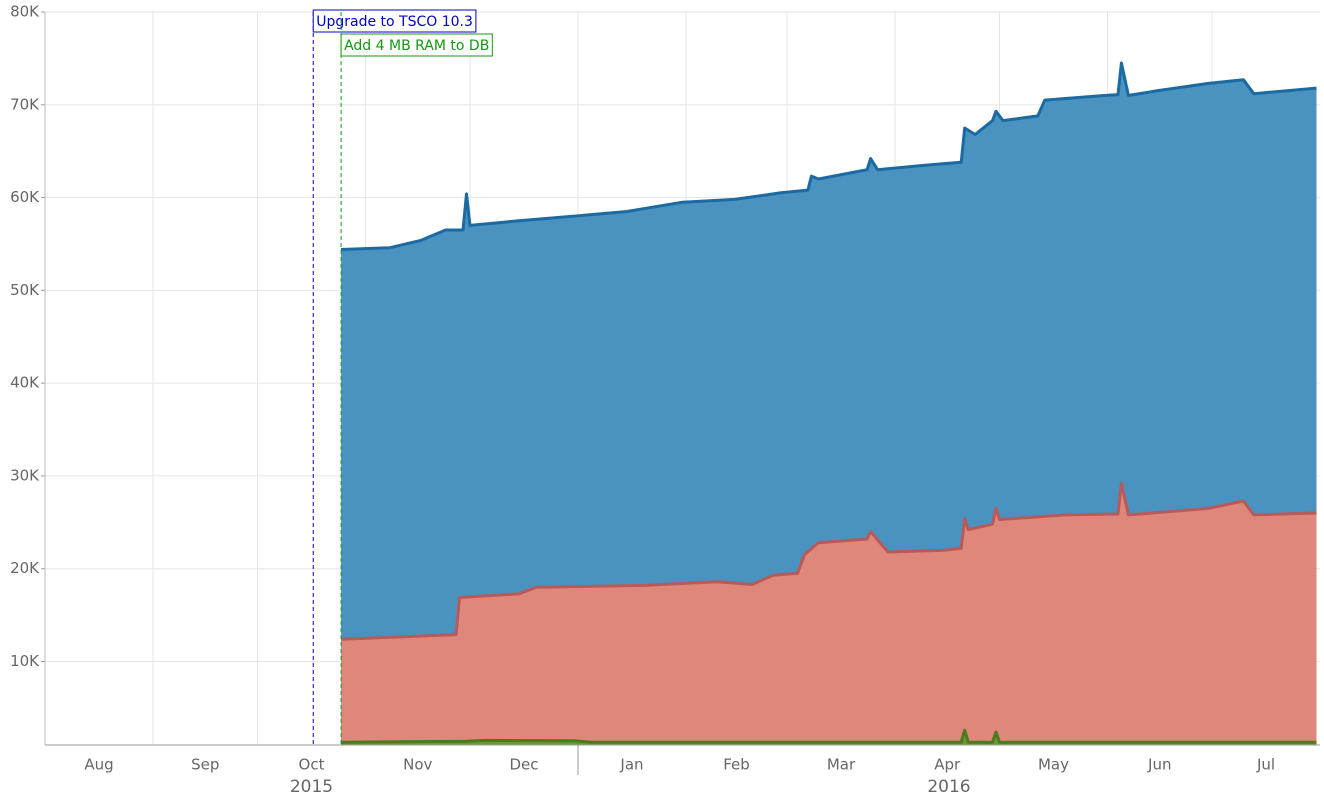  What do you see at coordinates (311, 787) in the screenshot?
I see `year-label: 2015` at bounding box center [311, 787].